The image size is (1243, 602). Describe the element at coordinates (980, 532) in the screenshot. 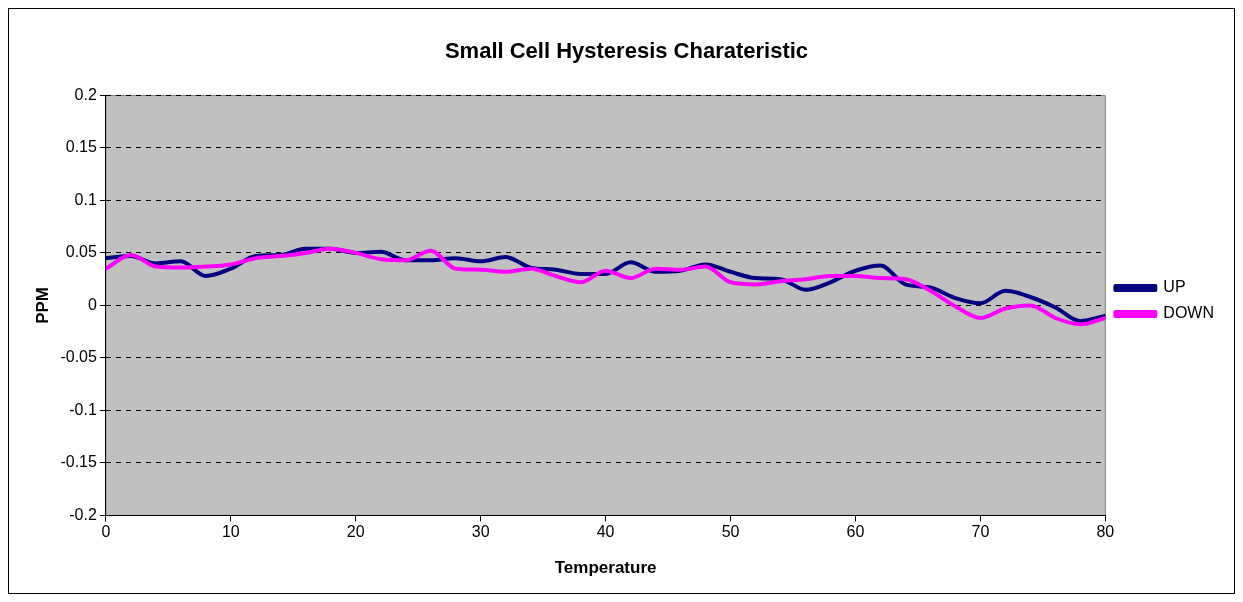

I see `x-tick-label: 70` at that location.